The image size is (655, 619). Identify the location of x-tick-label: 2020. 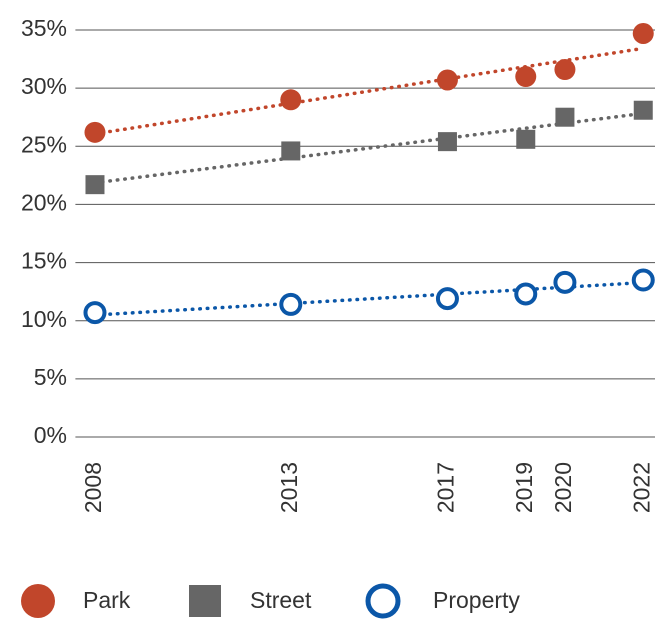
(563, 487).